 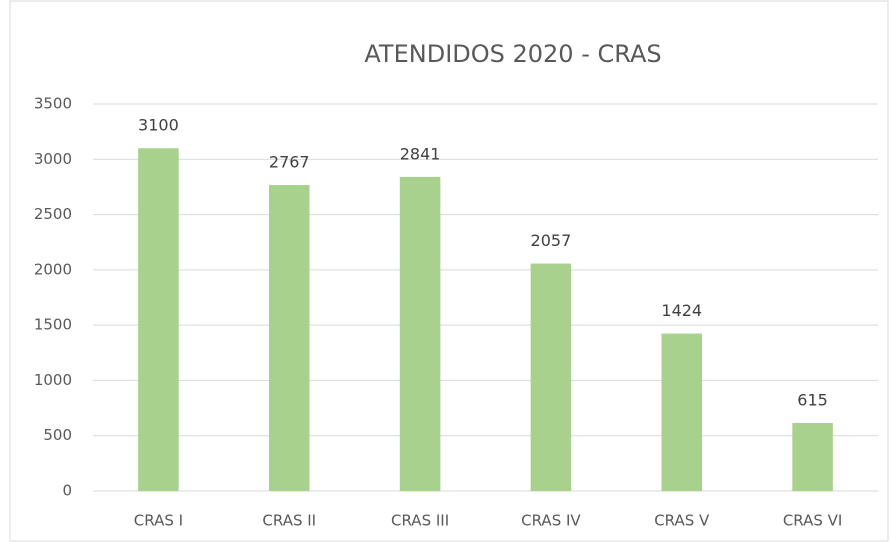 I want to click on x-tick-label: CRAS II, so click(x=289, y=521).